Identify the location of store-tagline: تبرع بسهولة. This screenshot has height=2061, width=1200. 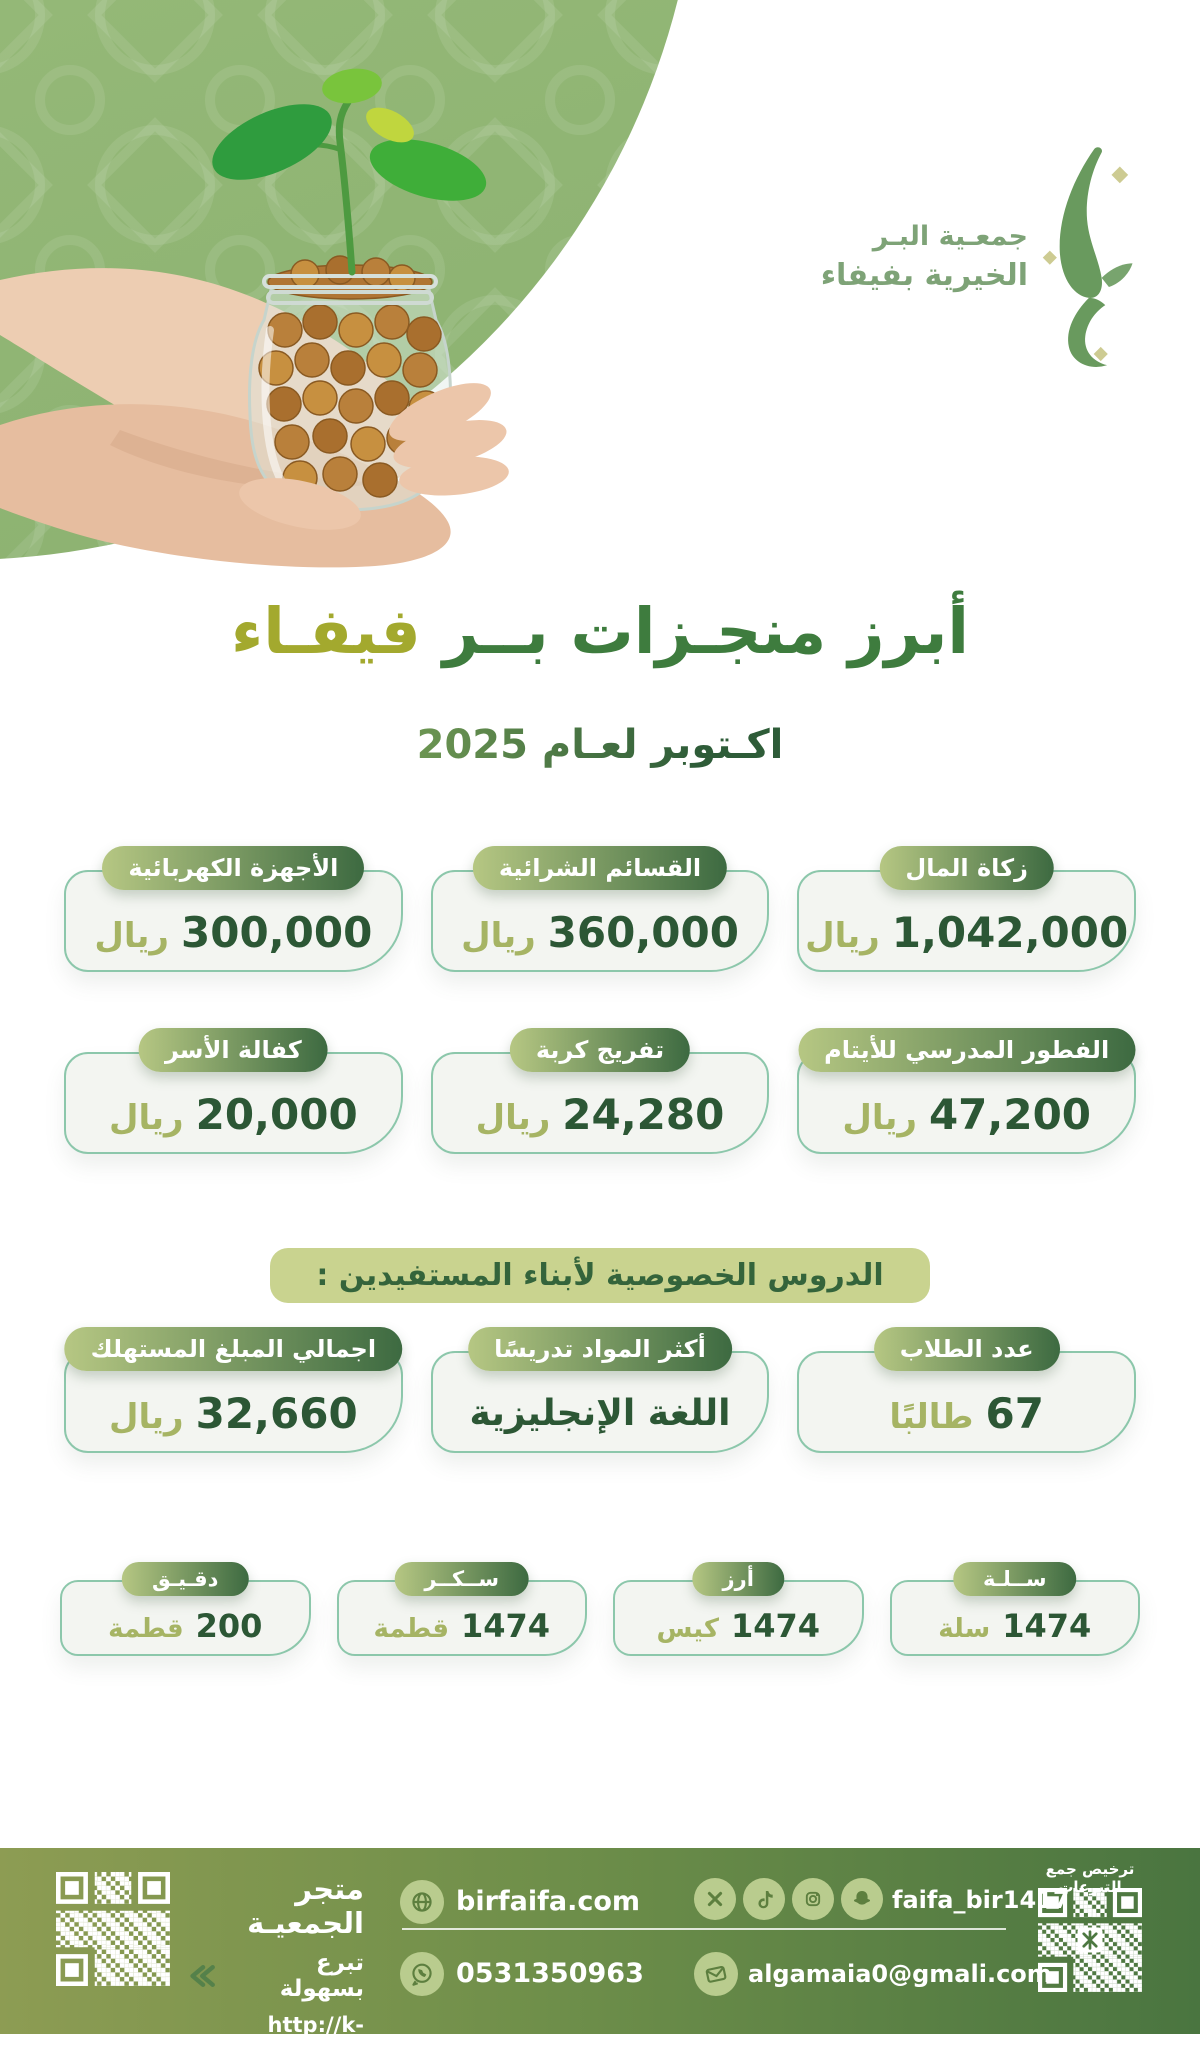
(321, 1976).